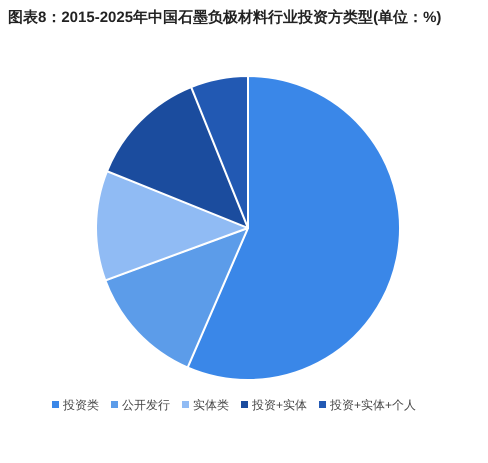 The height and width of the screenshot is (463, 488). Describe the element at coordinates (80, 405) in the screenshot. I see `legend-label: 投资类` at that location.